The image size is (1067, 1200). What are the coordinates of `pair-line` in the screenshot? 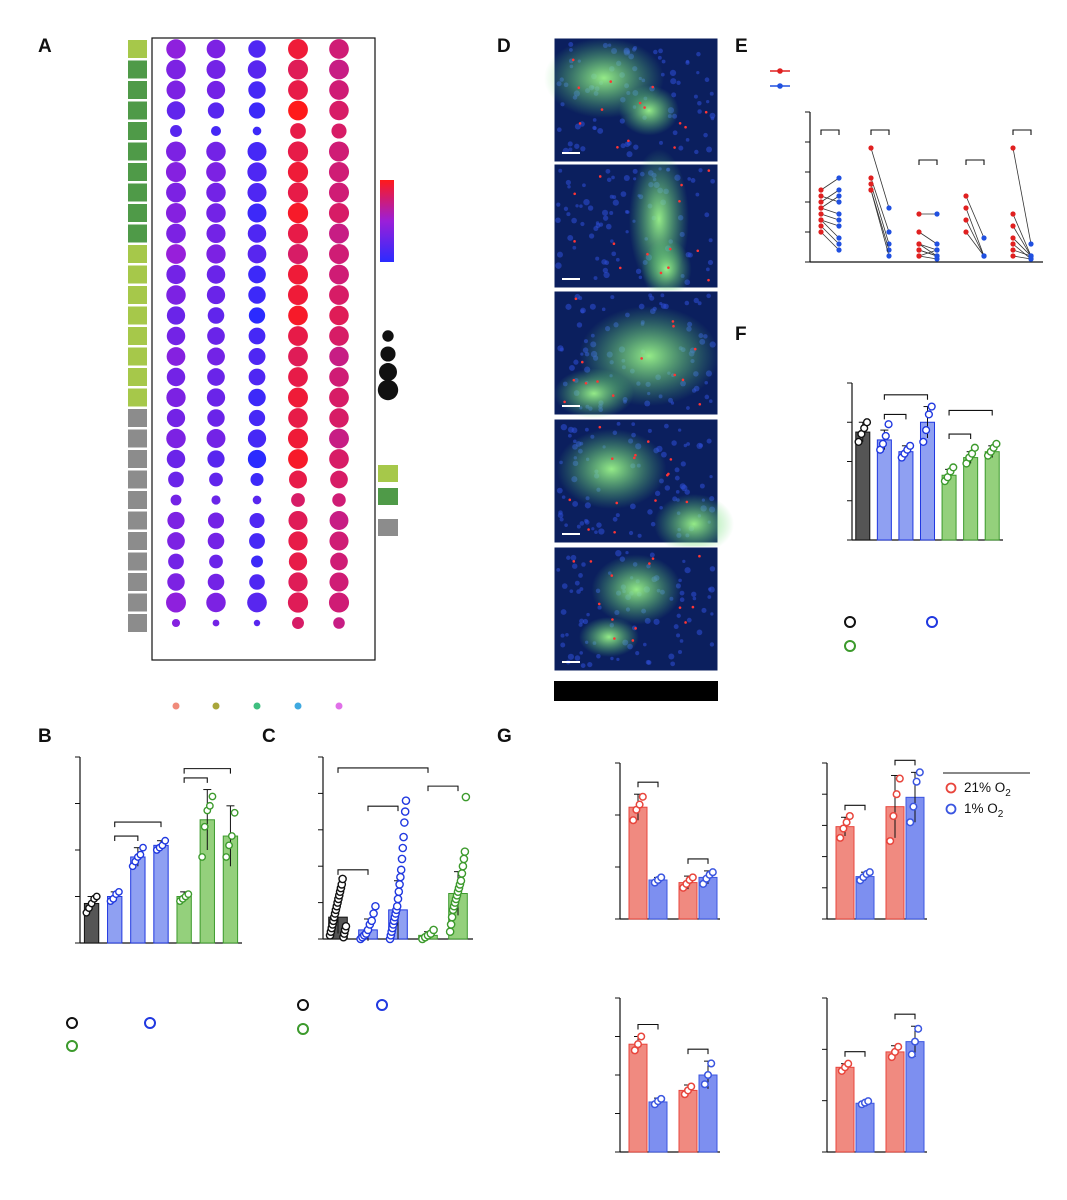 It's located at (830, 229).